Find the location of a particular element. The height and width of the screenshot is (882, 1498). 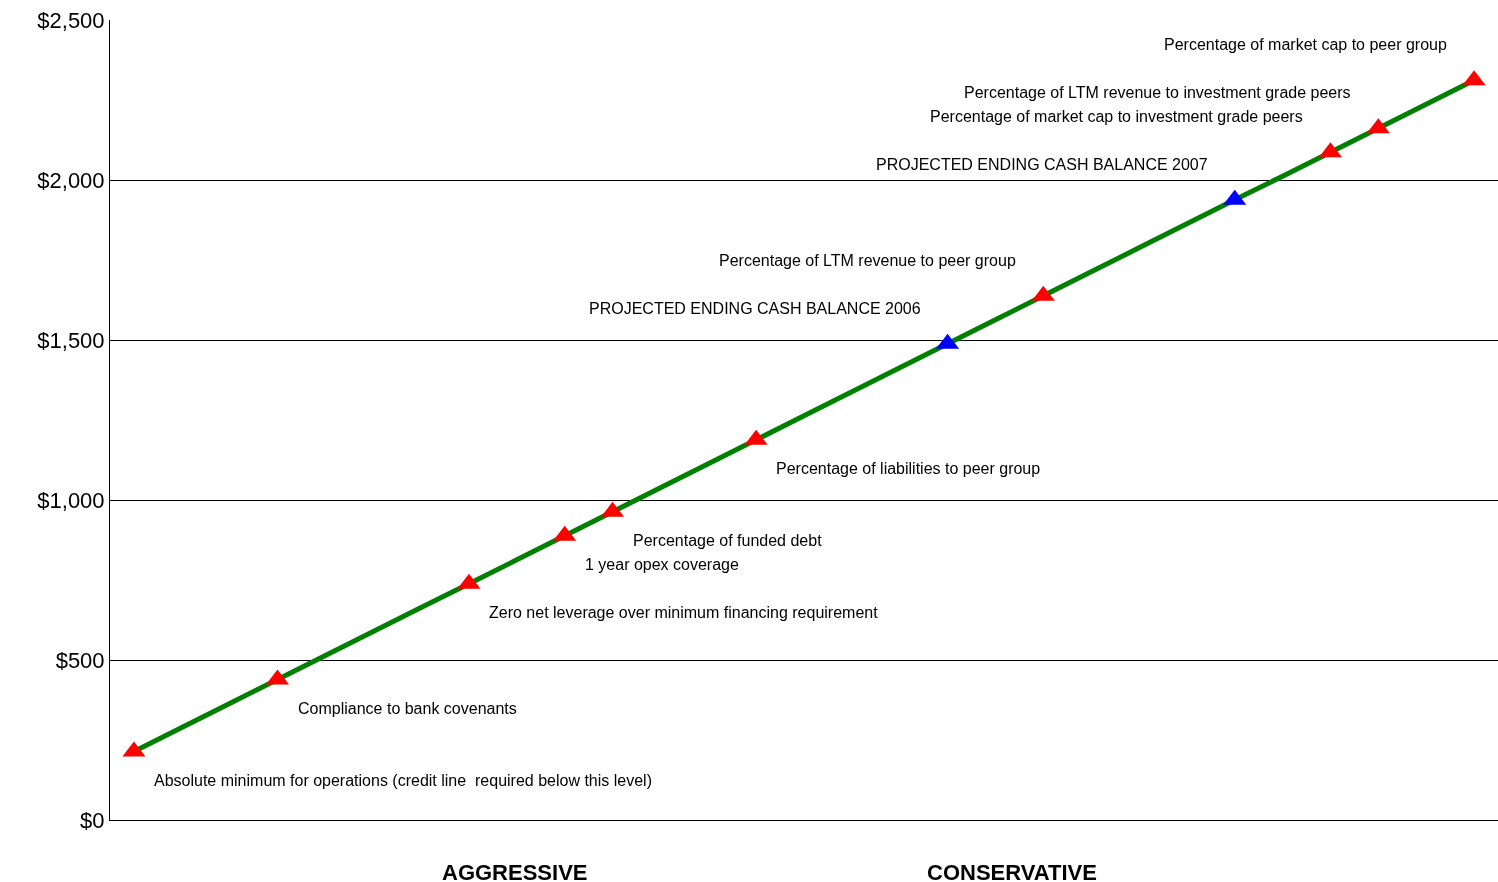

annotation: Compliance to bank covenants is located at coordinates (407, 708).